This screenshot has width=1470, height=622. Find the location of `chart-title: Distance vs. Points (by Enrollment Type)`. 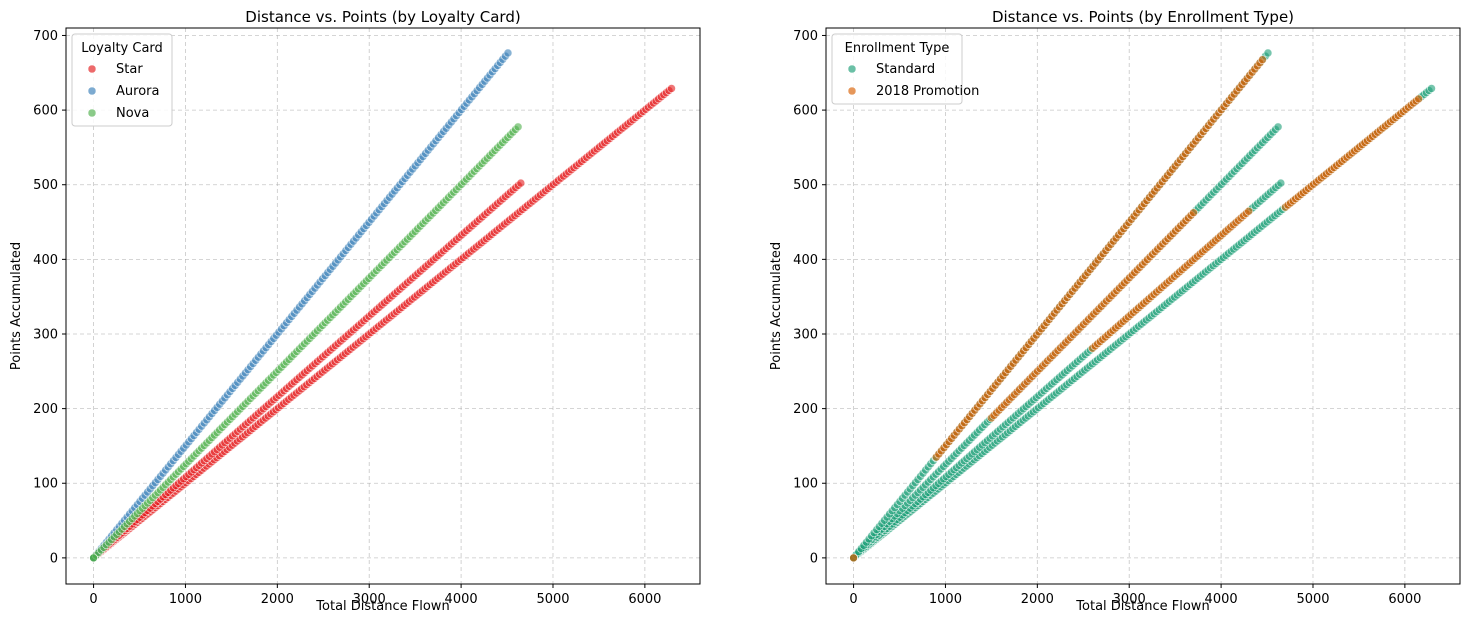

chart-title: Distance vs. Points (by Enrollment Type) is located at coordinates (1143, 17).